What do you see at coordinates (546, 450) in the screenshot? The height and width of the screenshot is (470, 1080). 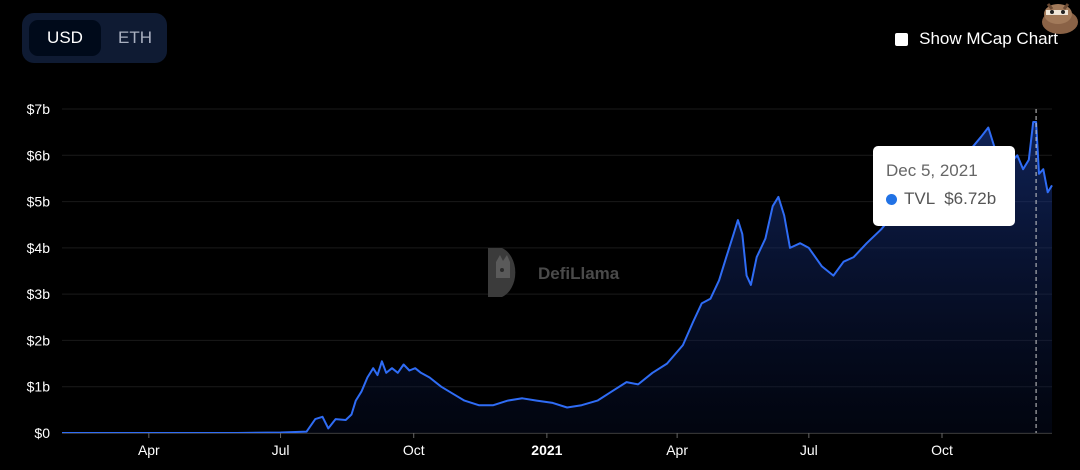 I see `x-tick-label: 2021` at bounding box center [546, 450].